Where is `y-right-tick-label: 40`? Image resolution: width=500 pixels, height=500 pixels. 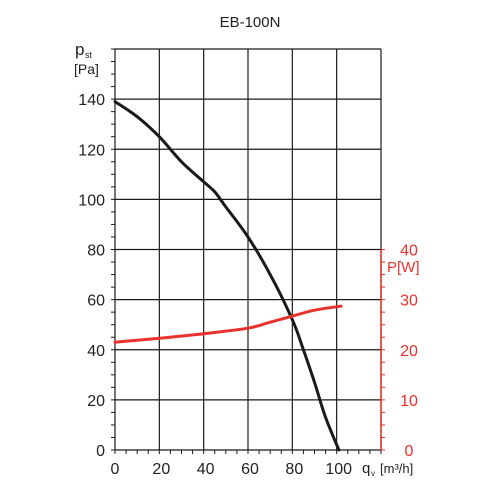 y-right-tick-label: 40 is located at coordinates (409, 251).